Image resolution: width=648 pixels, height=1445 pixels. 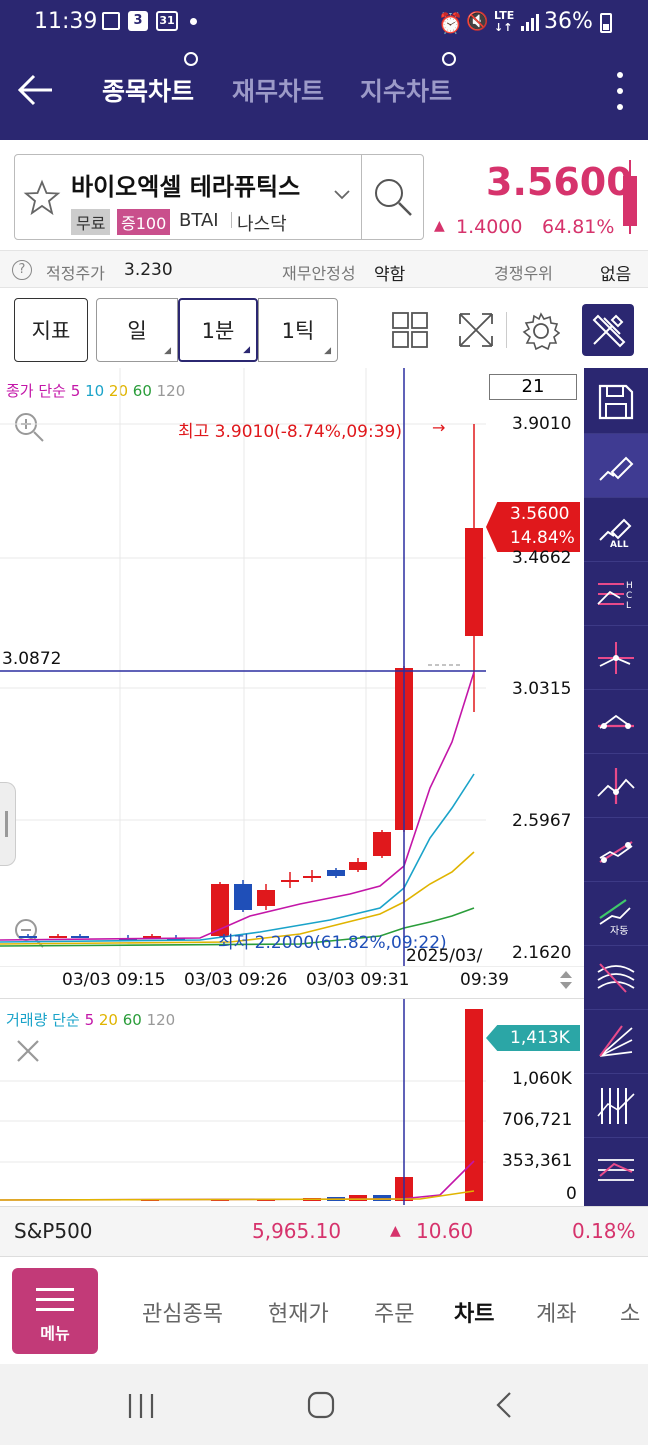 I want to click on stock-selector: 바이오엑셀 테라퓨틱스 무료 증100 BTAI 나스닥, so click(x=219, y=197).